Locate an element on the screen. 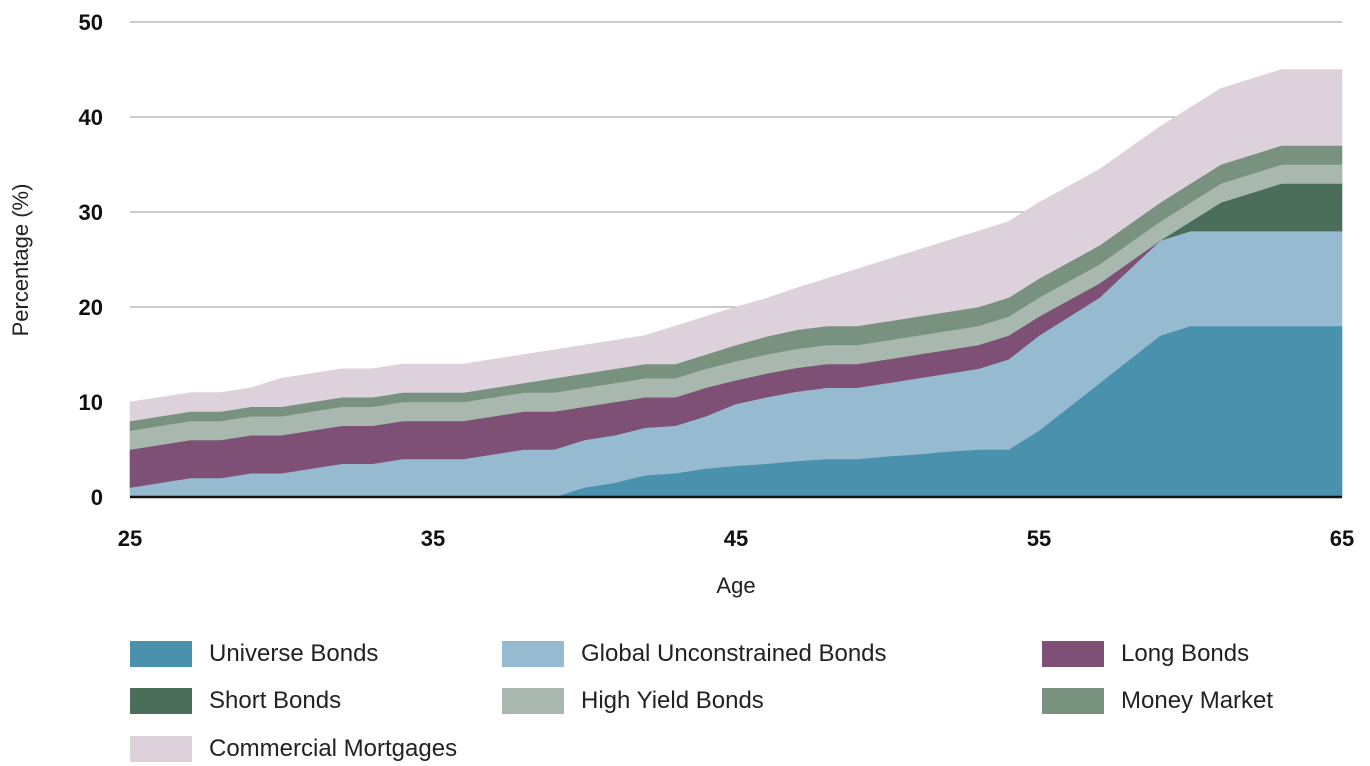  x-axis-ticks: 25 35 45 55 65 is located at coordinates (736, 538).